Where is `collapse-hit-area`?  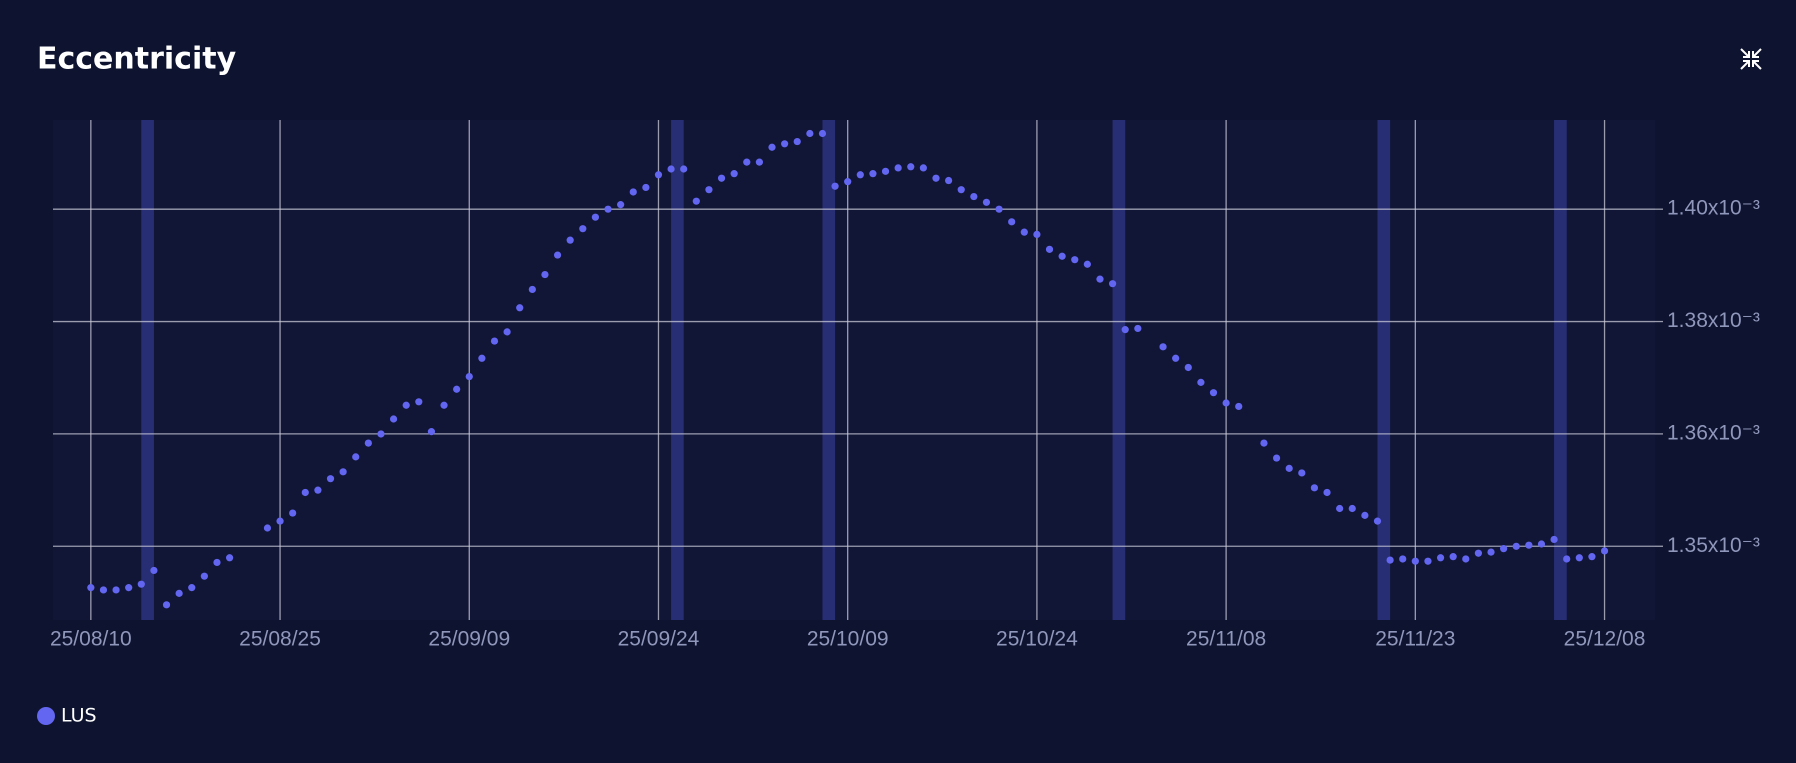
collapse-hit-area is located at coordinates (1751, 59).